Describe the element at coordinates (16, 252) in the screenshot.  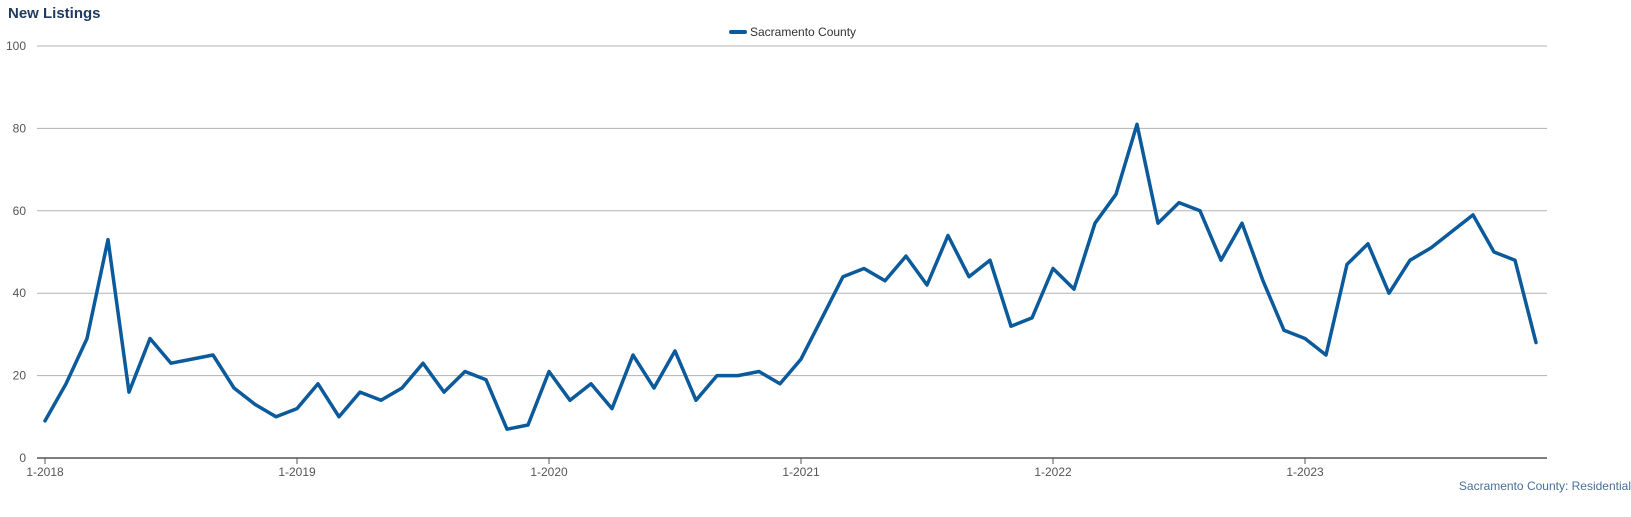
I see `y-axis-ticks: 0 20 40 60 80 100` at that location.